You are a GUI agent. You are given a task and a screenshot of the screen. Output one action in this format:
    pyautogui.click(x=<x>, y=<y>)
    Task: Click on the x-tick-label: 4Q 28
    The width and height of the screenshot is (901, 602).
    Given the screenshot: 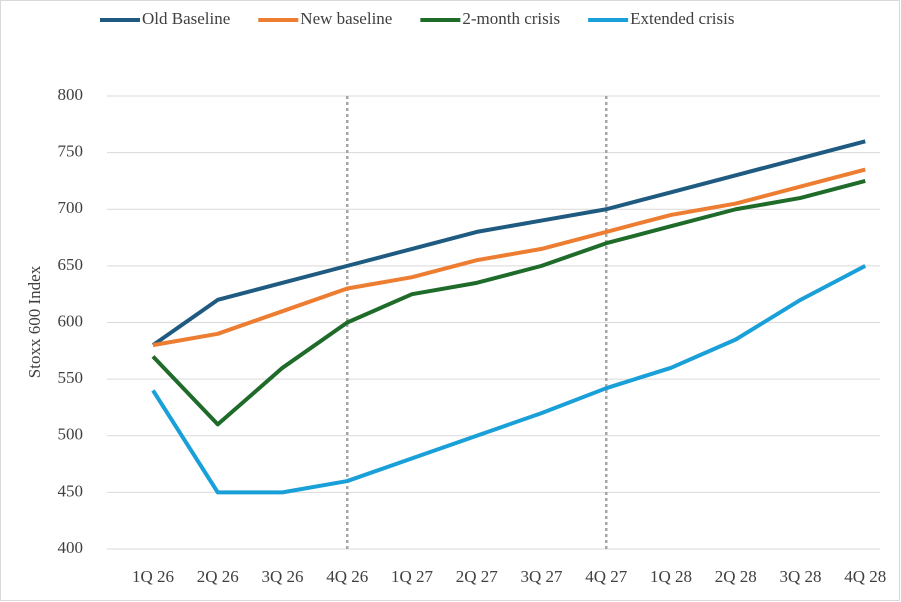 What is the action you would take?
    pyautogui.click(x=865, y=576)
    